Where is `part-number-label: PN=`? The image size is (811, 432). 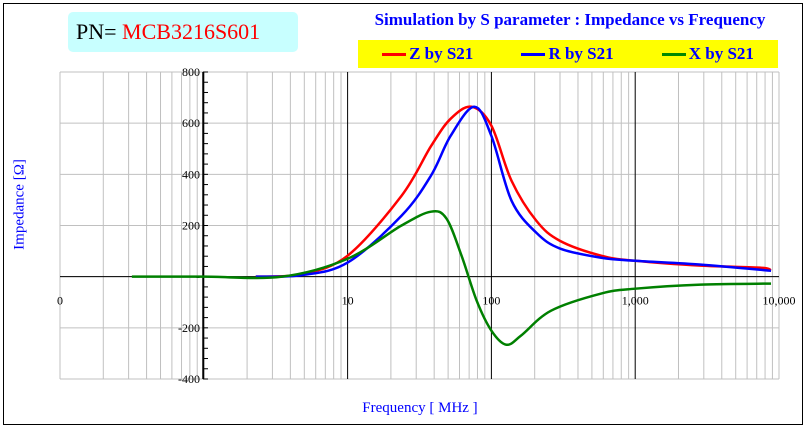
part-number-label: PN= is located at coordinates (96, 31).